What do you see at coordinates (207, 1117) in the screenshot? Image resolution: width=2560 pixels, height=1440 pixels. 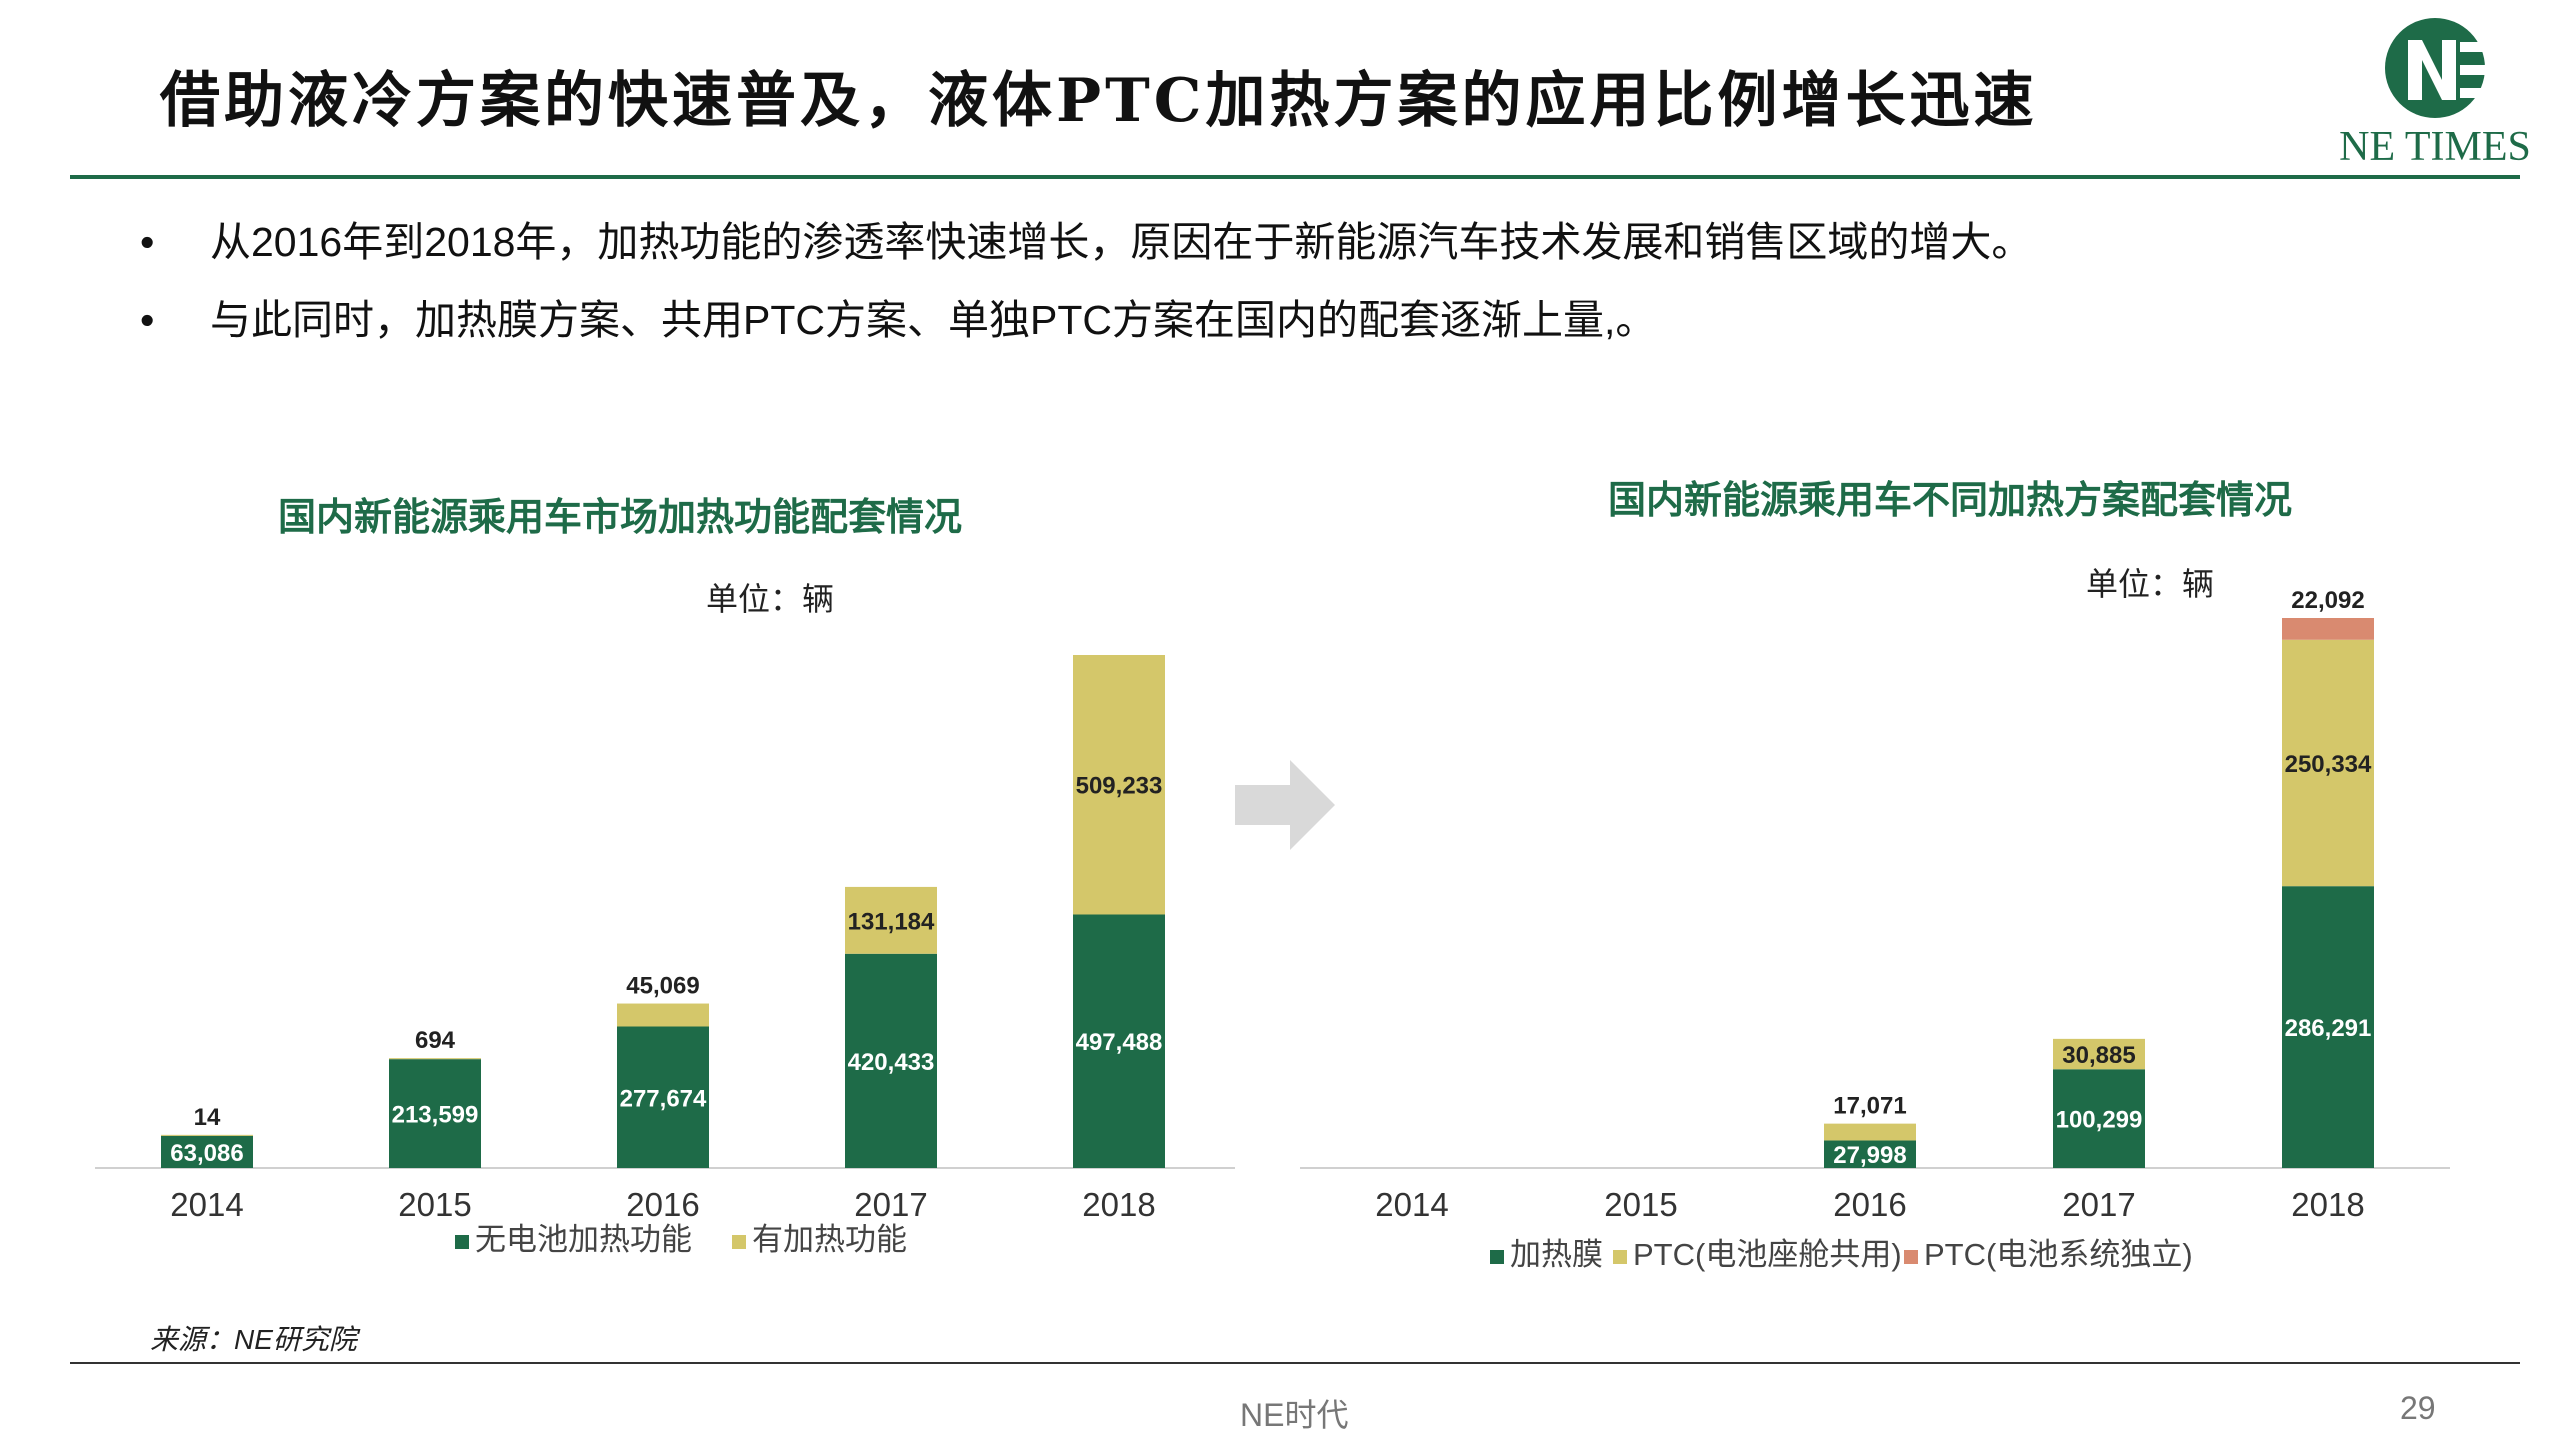 I see `data-label: 14` at bounding box center [207, 1117].